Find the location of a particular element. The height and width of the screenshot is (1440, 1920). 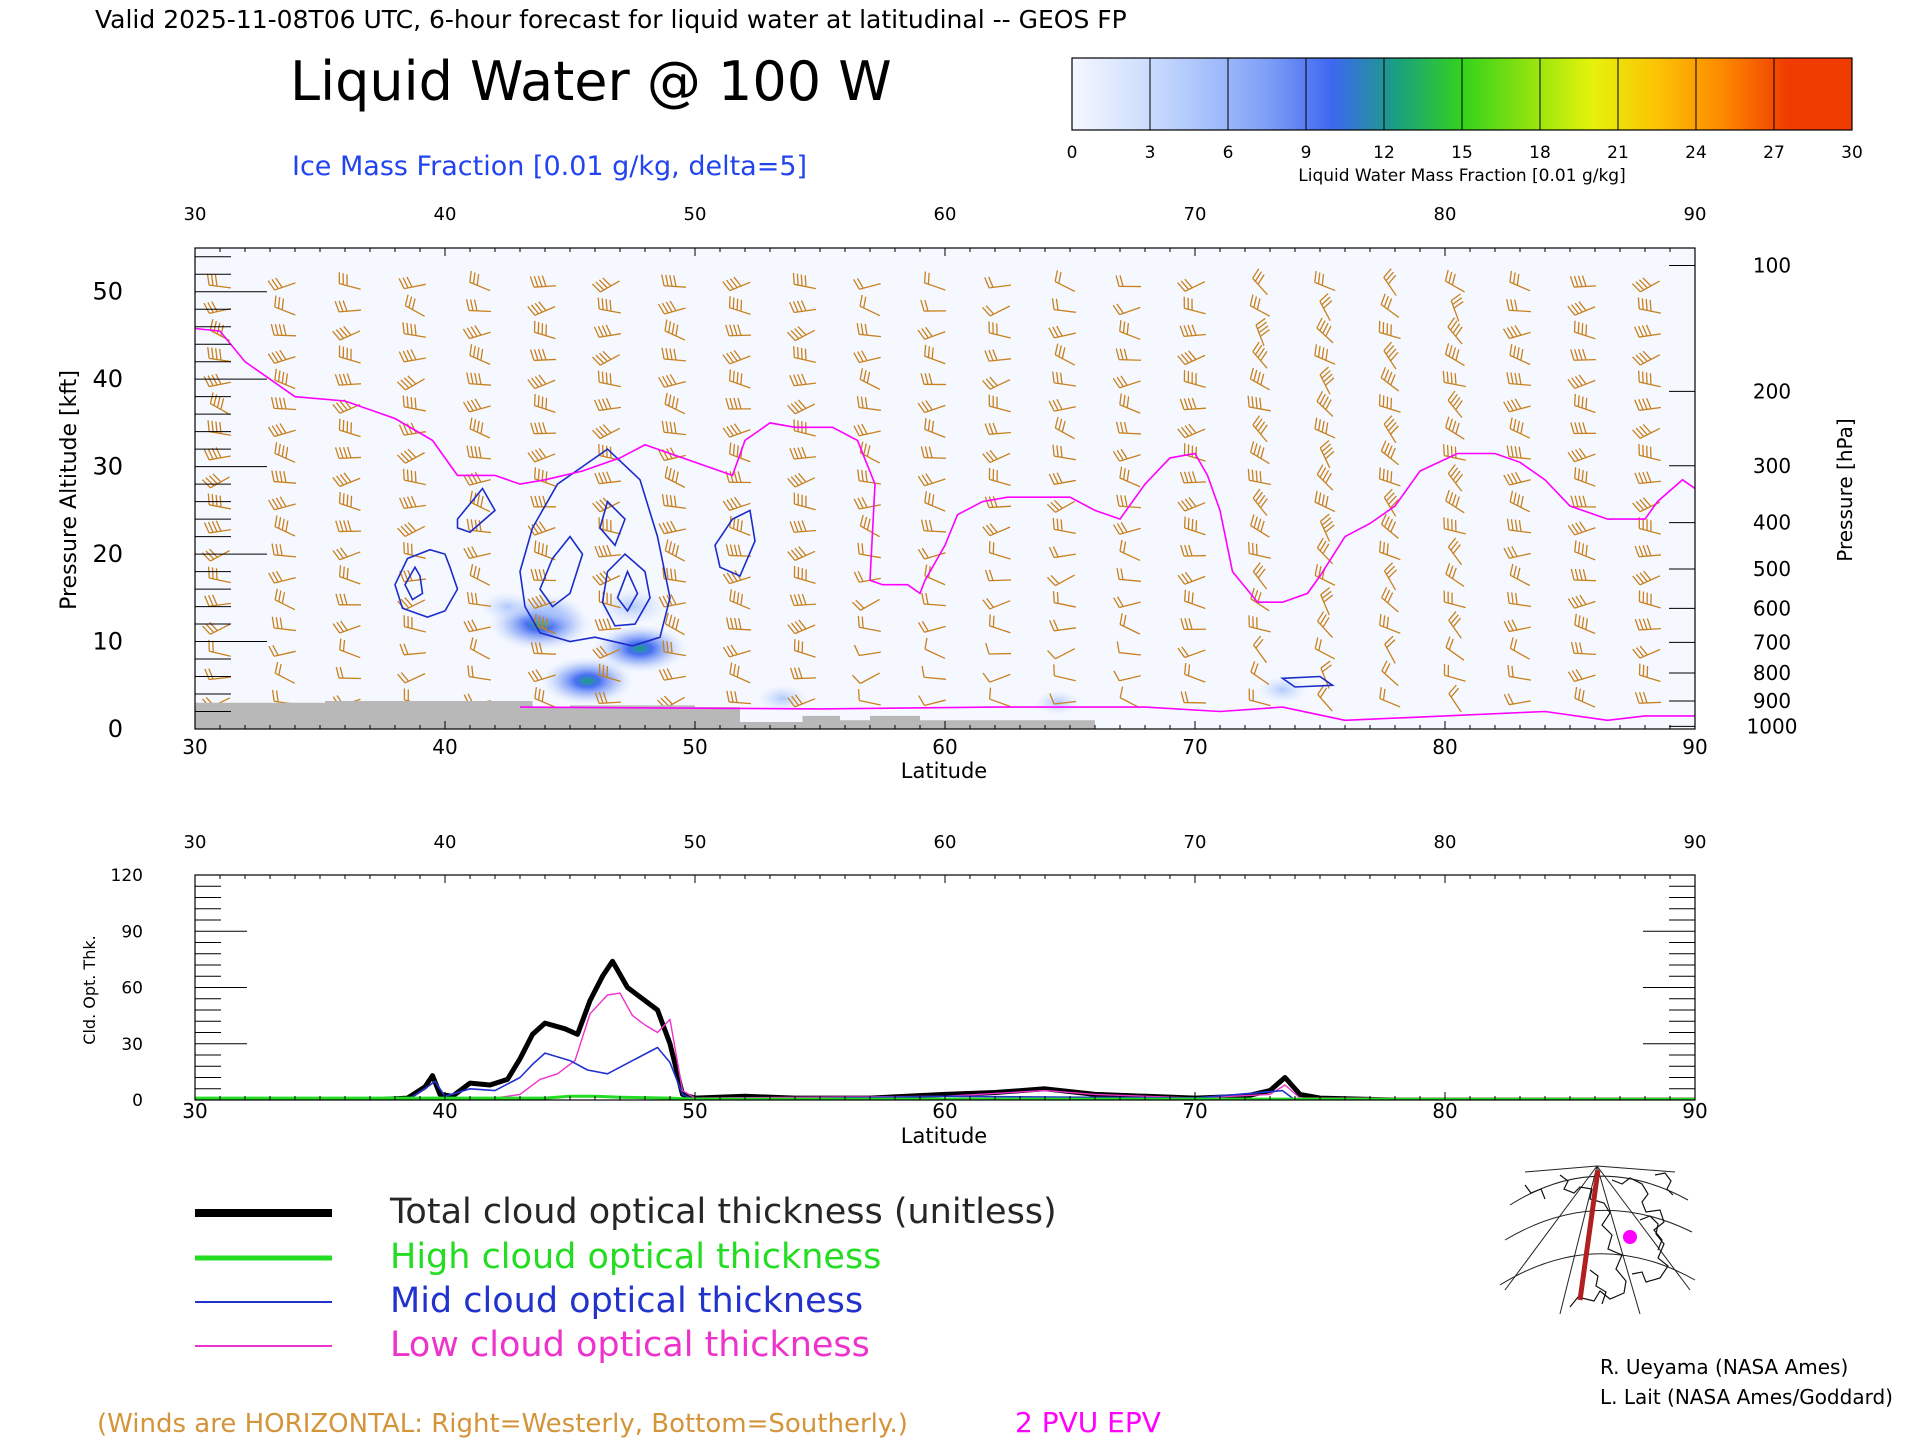

main-xtick-label: 60 is located at coordinates (944, 747).